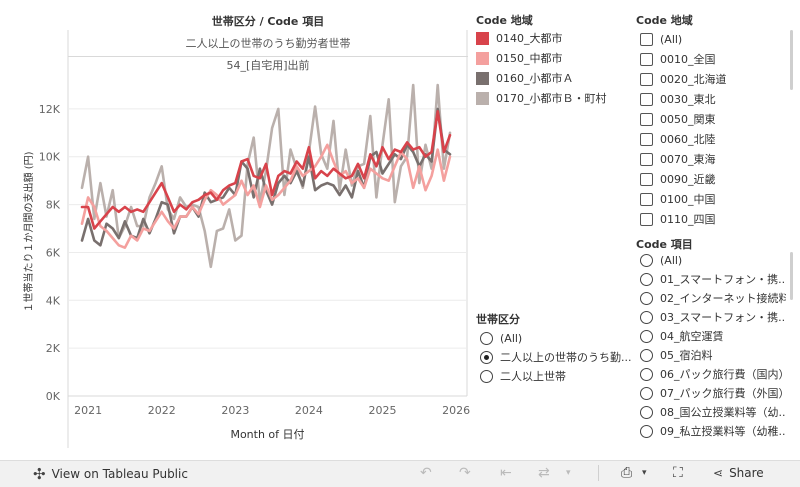  Describe the element at coordinates (723, 298) in the screenshot. I see `item-filter-label: 02_インターネット接続料` at that location.